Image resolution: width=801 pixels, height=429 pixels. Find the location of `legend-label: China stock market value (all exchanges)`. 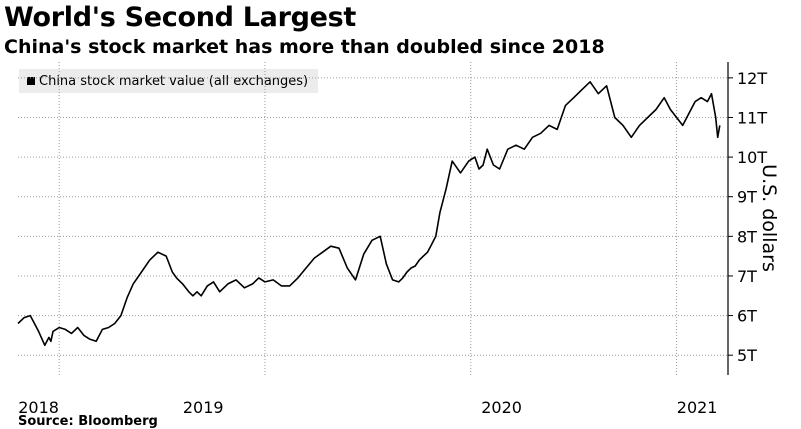

legend-label: China stock market value (all exchanges) is located at coordinates (174, 81).